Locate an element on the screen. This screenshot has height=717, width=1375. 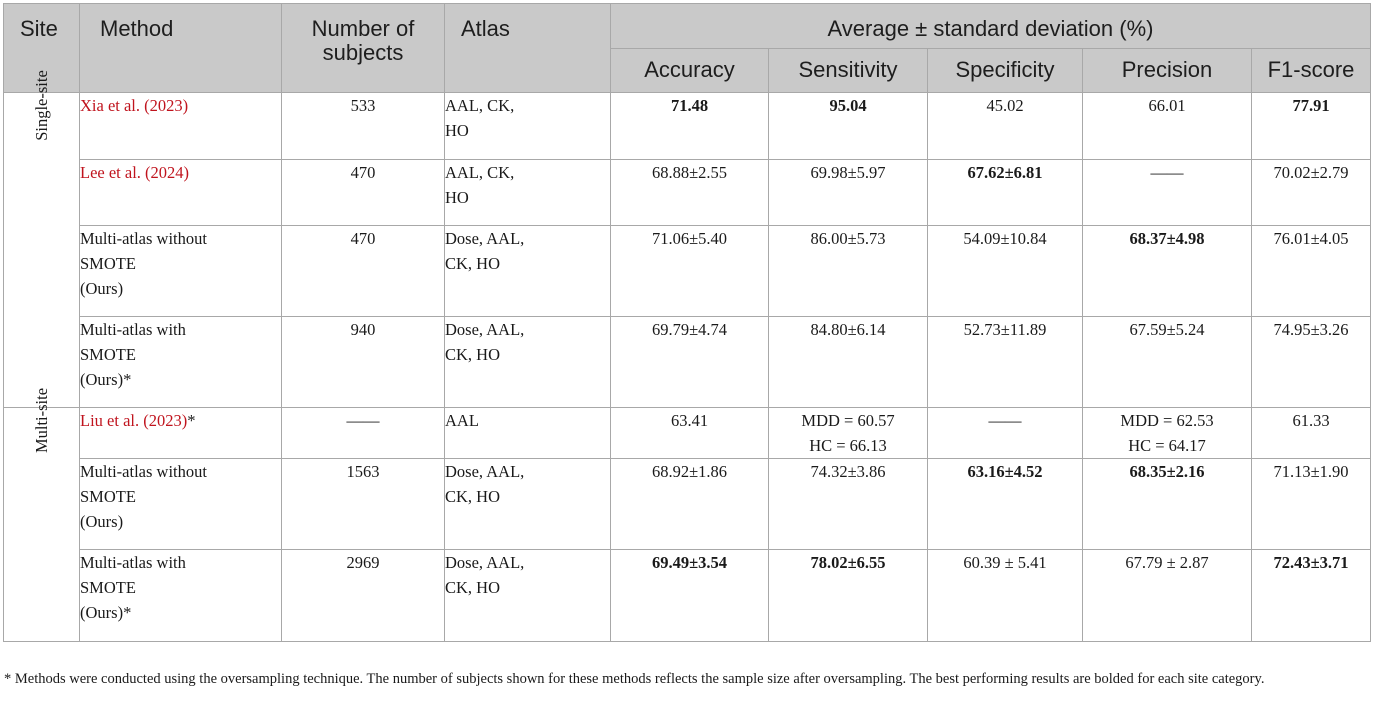
accuracy-cell: 68.92±1.86 is located at coordinates (689, 504).